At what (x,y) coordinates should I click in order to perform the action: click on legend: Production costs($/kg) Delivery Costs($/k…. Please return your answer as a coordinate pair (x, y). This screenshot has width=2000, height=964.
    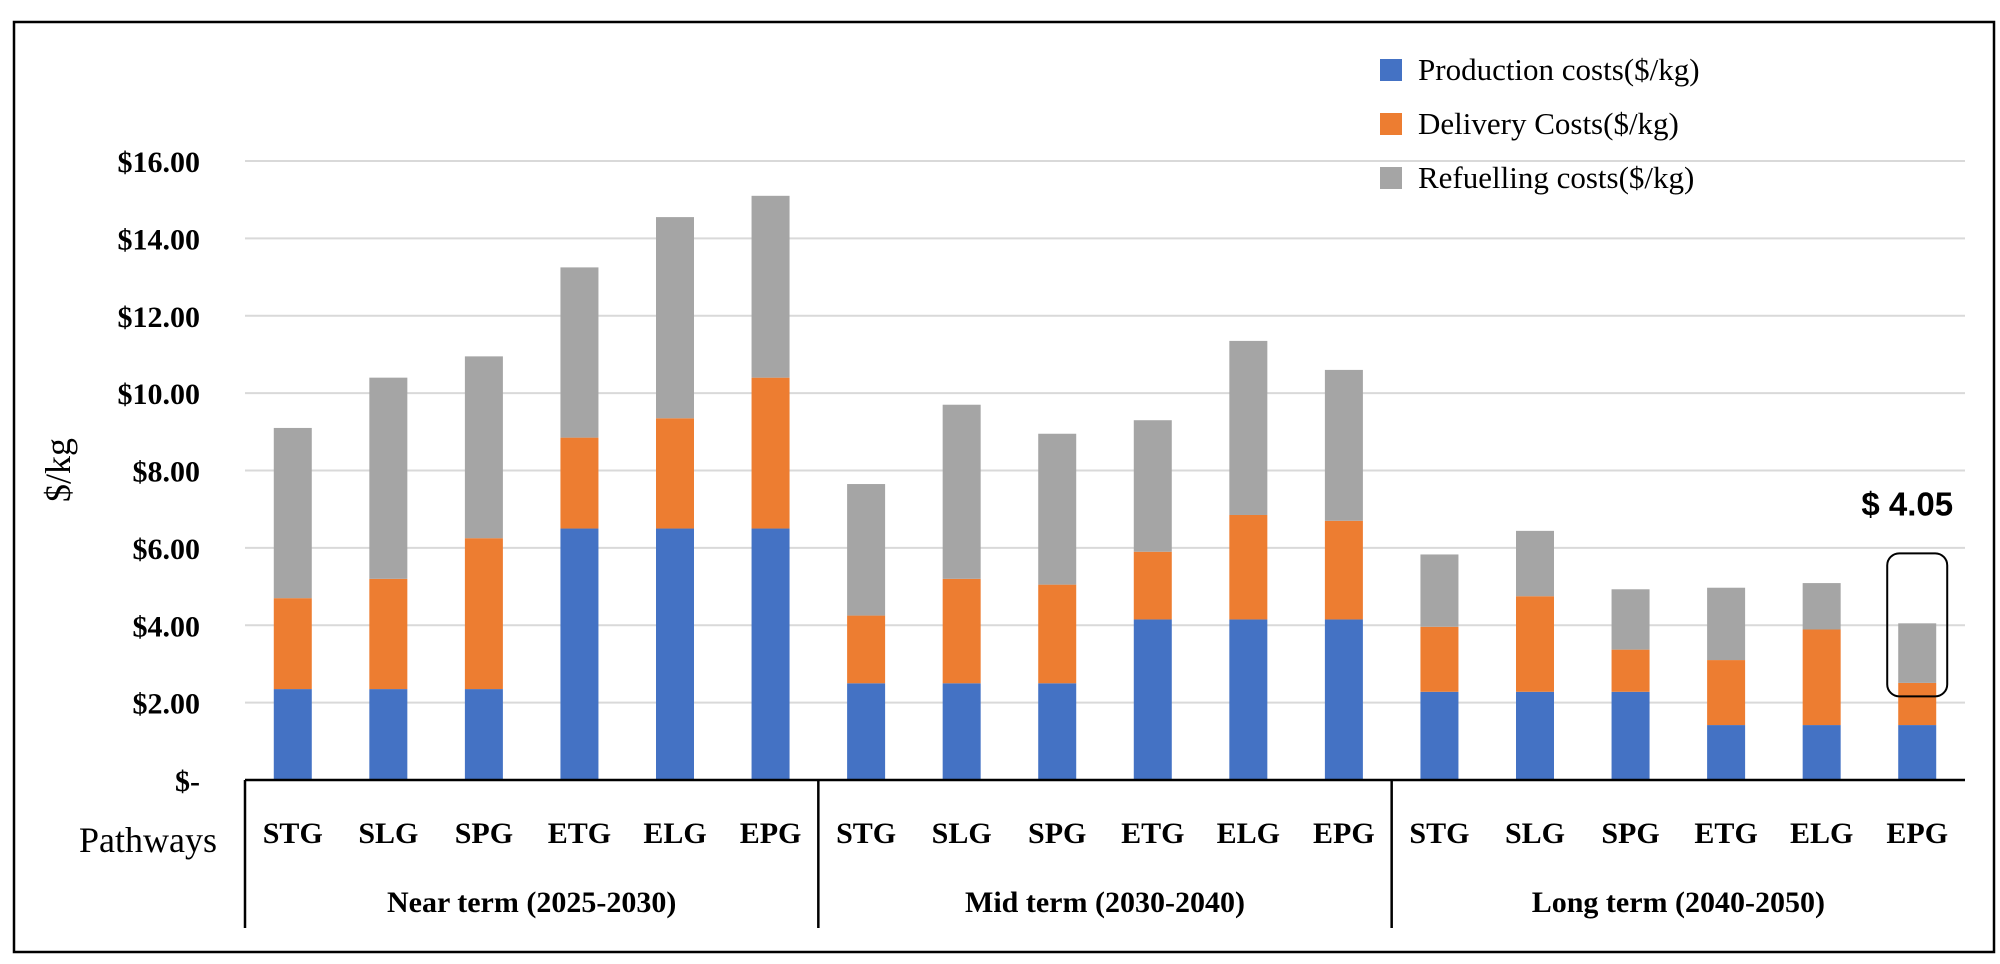
    Looking at the image, I should click on (1540, 123).